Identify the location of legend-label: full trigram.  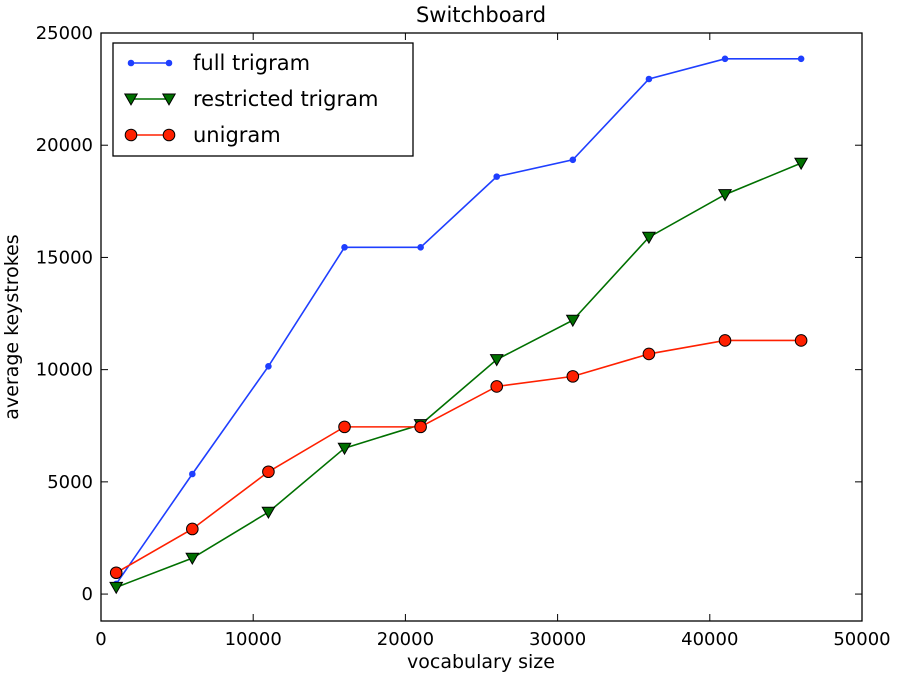
(251, 63).